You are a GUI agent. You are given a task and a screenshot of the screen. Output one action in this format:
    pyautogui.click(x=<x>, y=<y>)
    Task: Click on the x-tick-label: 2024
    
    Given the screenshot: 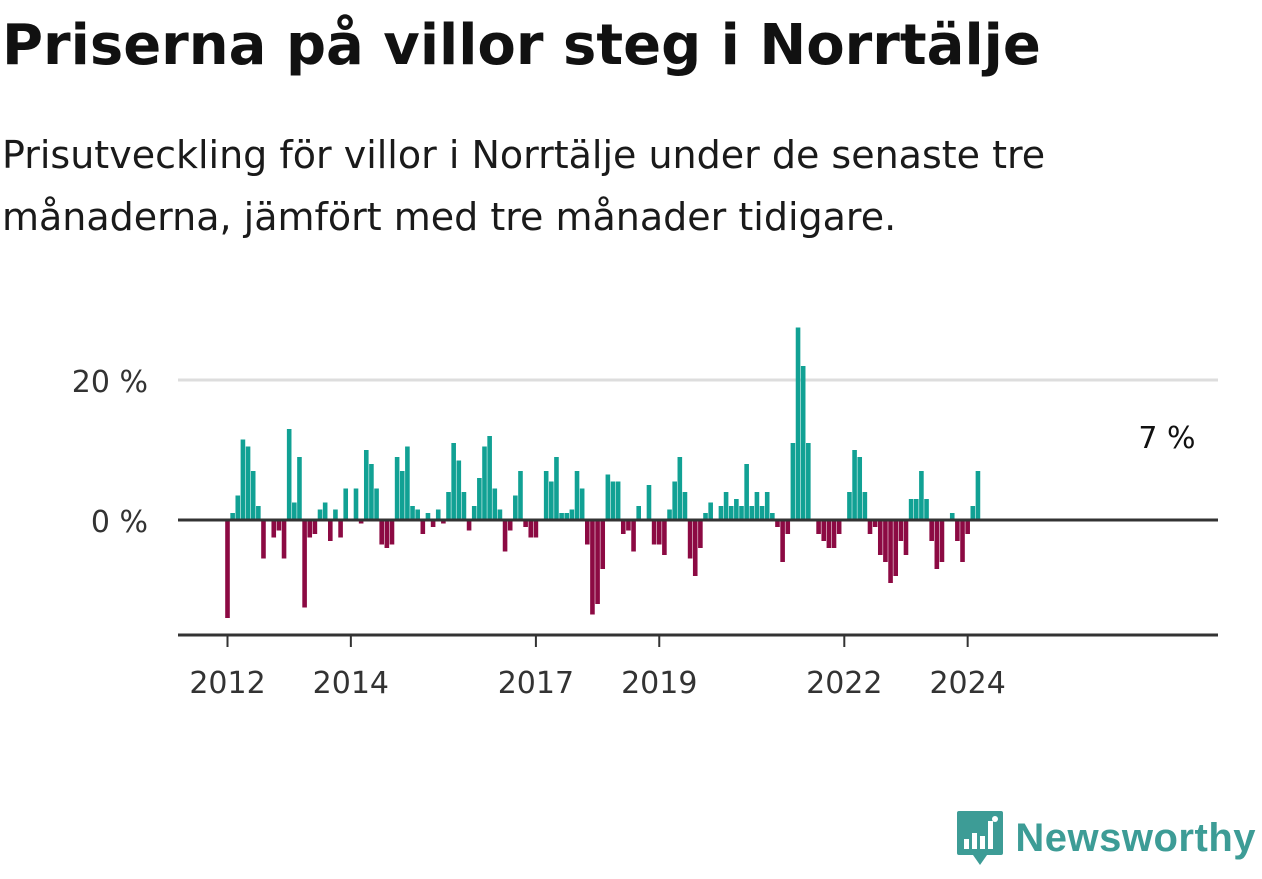 What is the action you would take?
    pyautogui.click(x=967, y=683)
    